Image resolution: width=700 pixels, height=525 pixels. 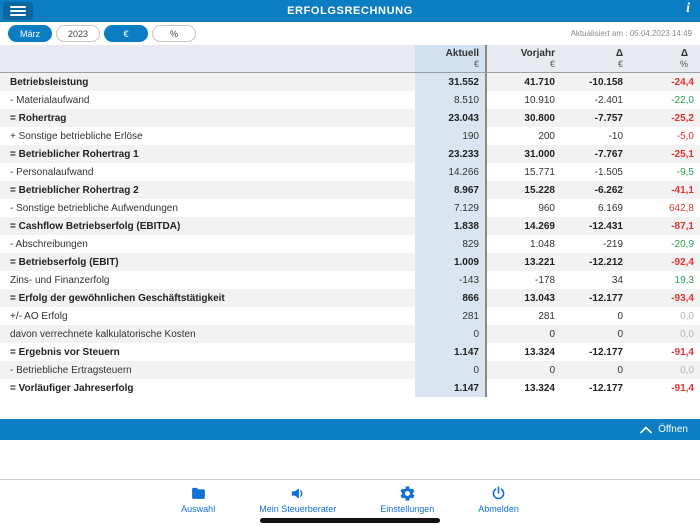 I want to click on row-value-delta: -219, so click(x=612, y=244).